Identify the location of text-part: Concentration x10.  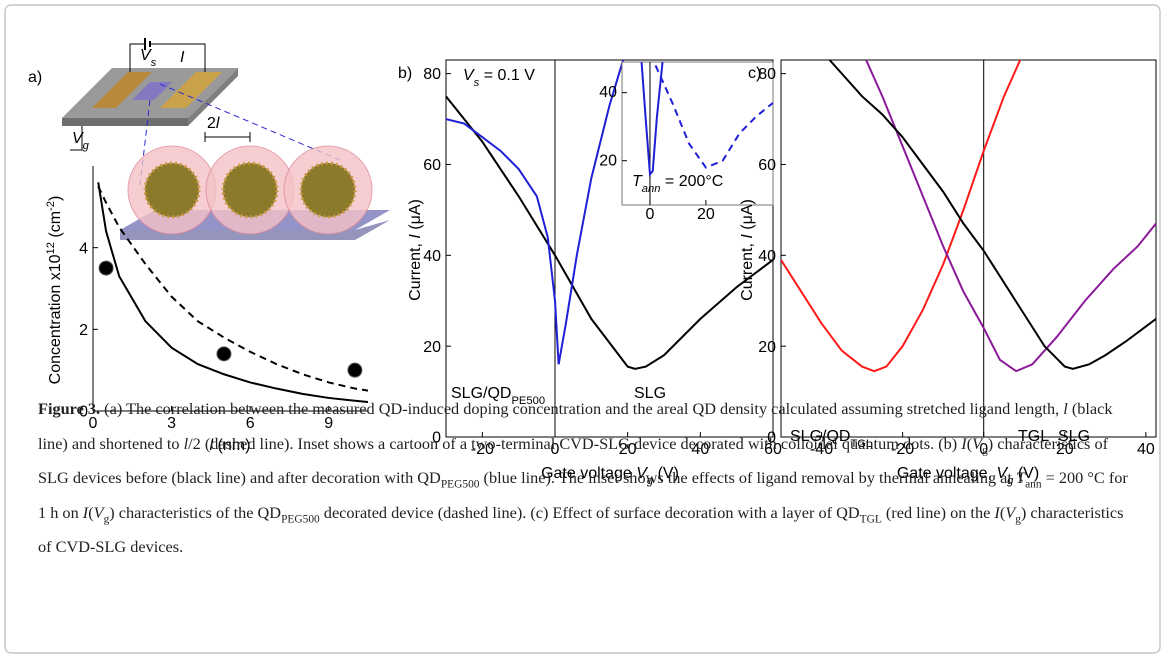
(55, 319).